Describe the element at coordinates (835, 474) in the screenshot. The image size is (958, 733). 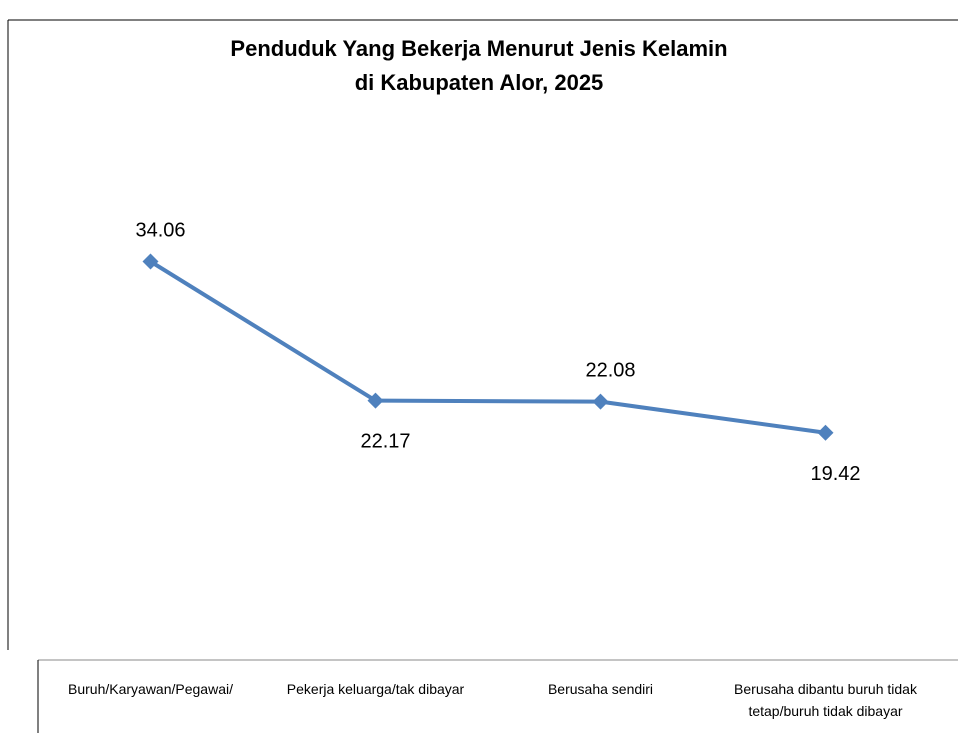
I see `data-label: 19.42` at that location.